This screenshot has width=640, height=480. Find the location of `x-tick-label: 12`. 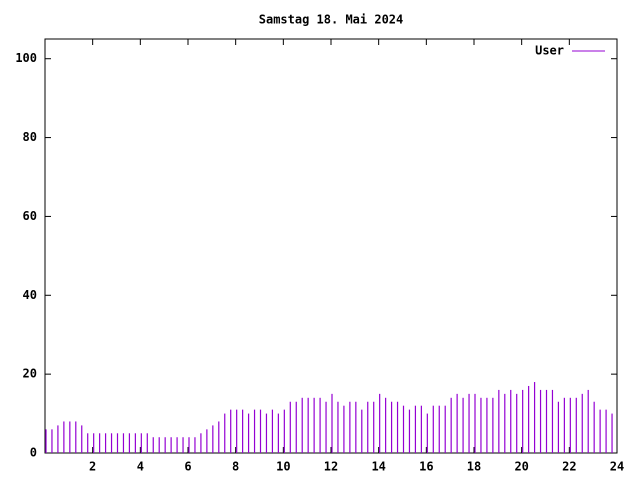

x-tick-label: 12 is located at coordinates (331, 467).